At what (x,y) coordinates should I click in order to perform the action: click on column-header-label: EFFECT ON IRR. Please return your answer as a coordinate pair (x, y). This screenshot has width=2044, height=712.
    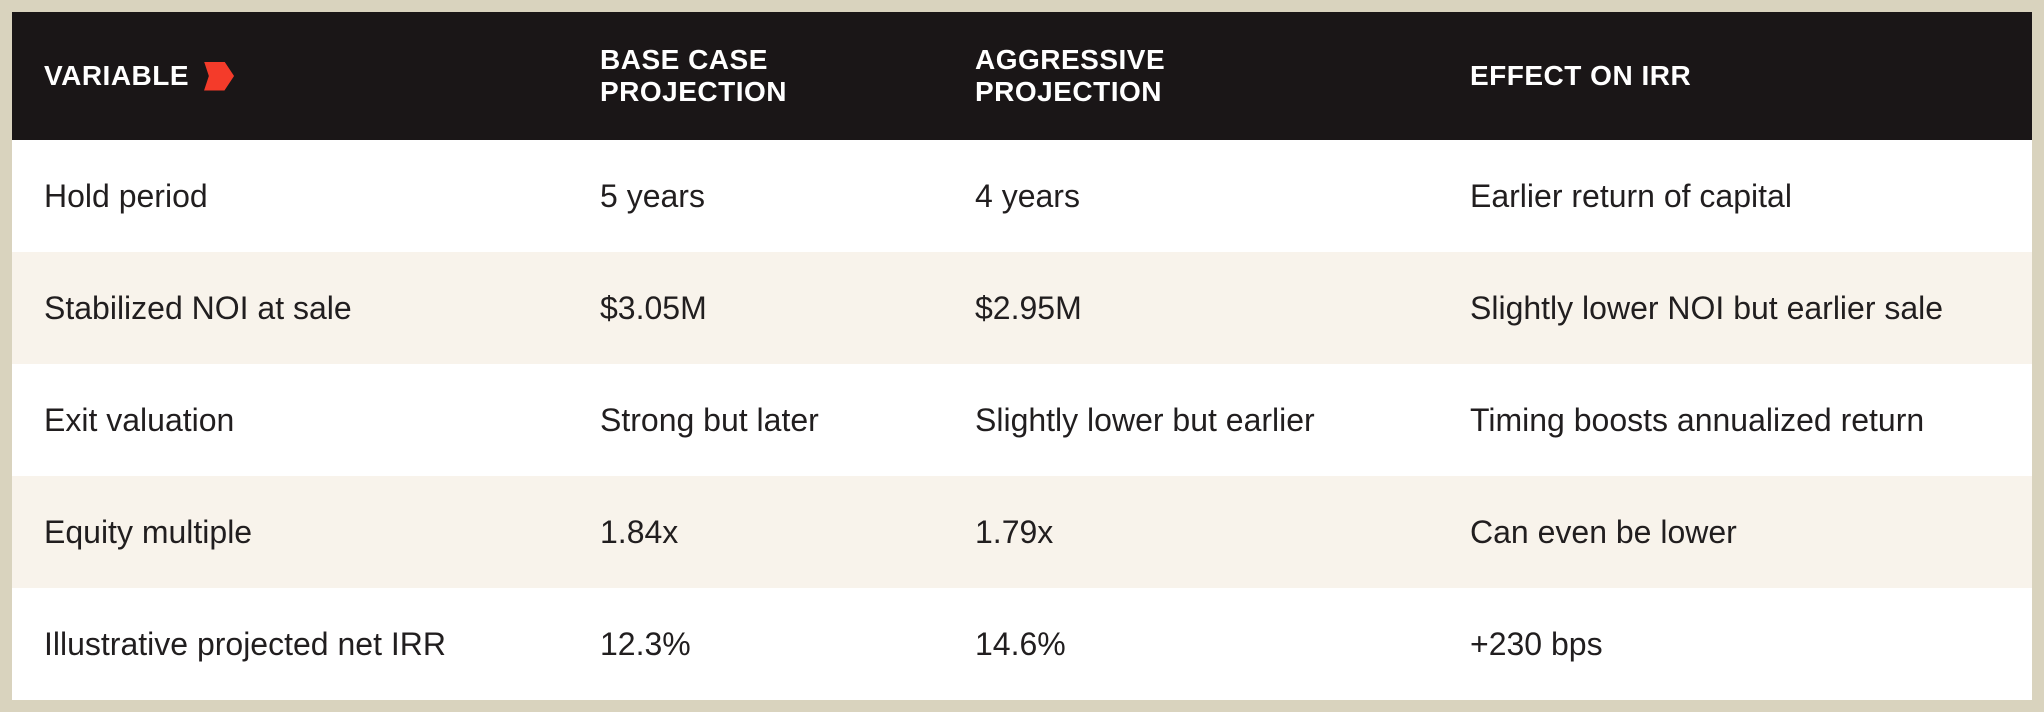
    Looking at the image, I should click on (1581, 75).